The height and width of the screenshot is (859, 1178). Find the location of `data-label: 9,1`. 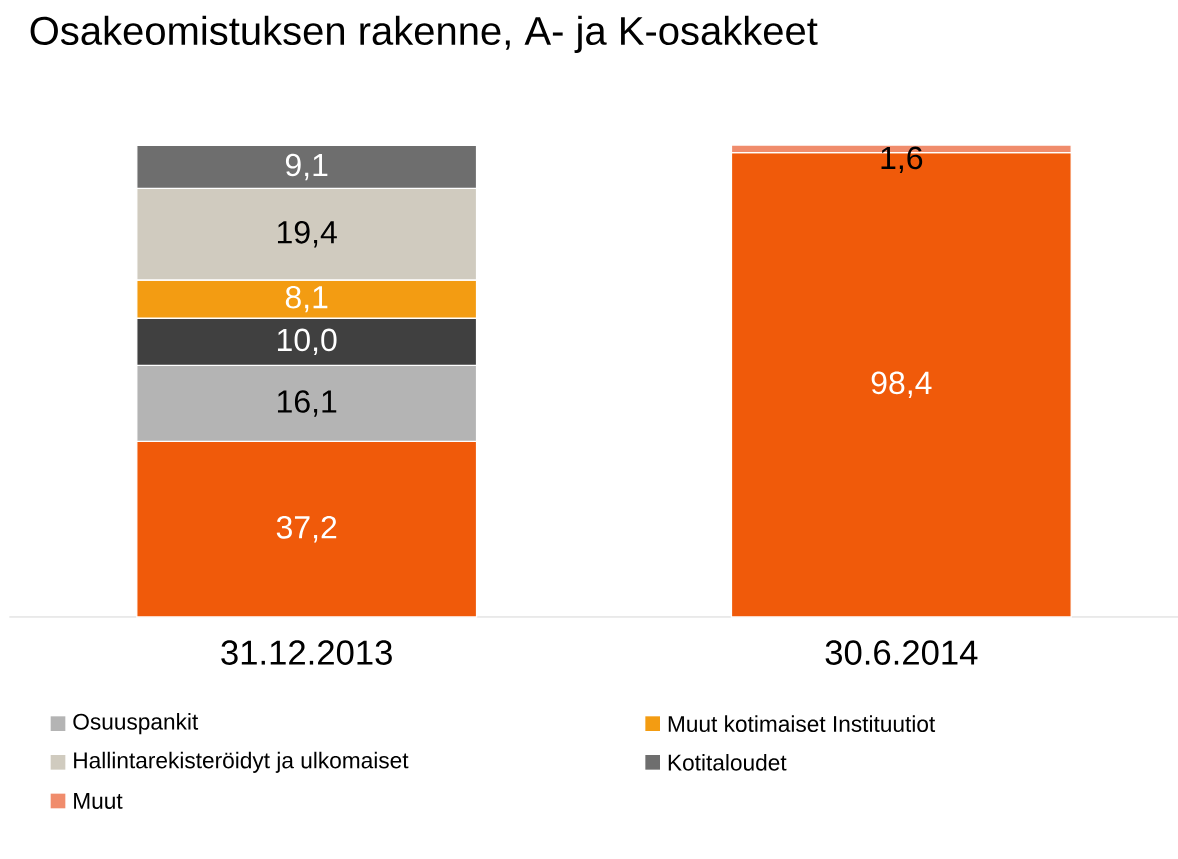

data-label: 9,1 is located at coordinates (306, 167).